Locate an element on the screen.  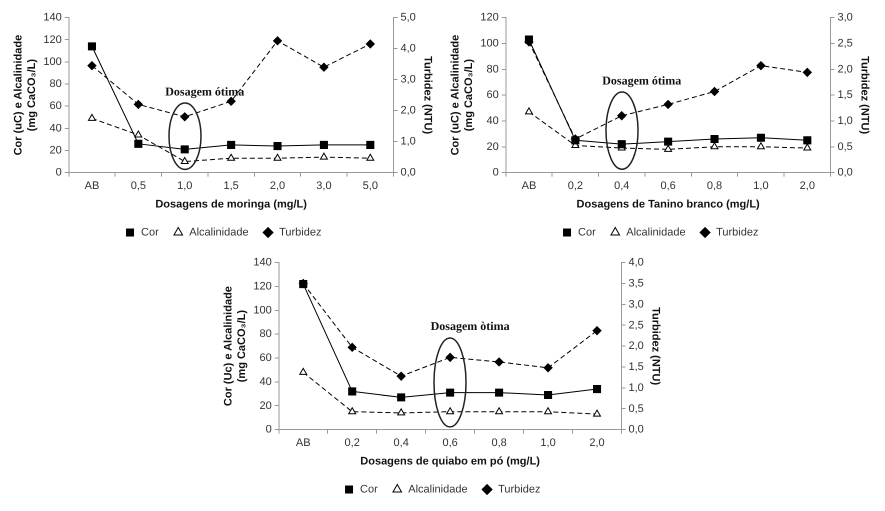
x-tick-label: 3,0 is located at coordinates (324, 186).